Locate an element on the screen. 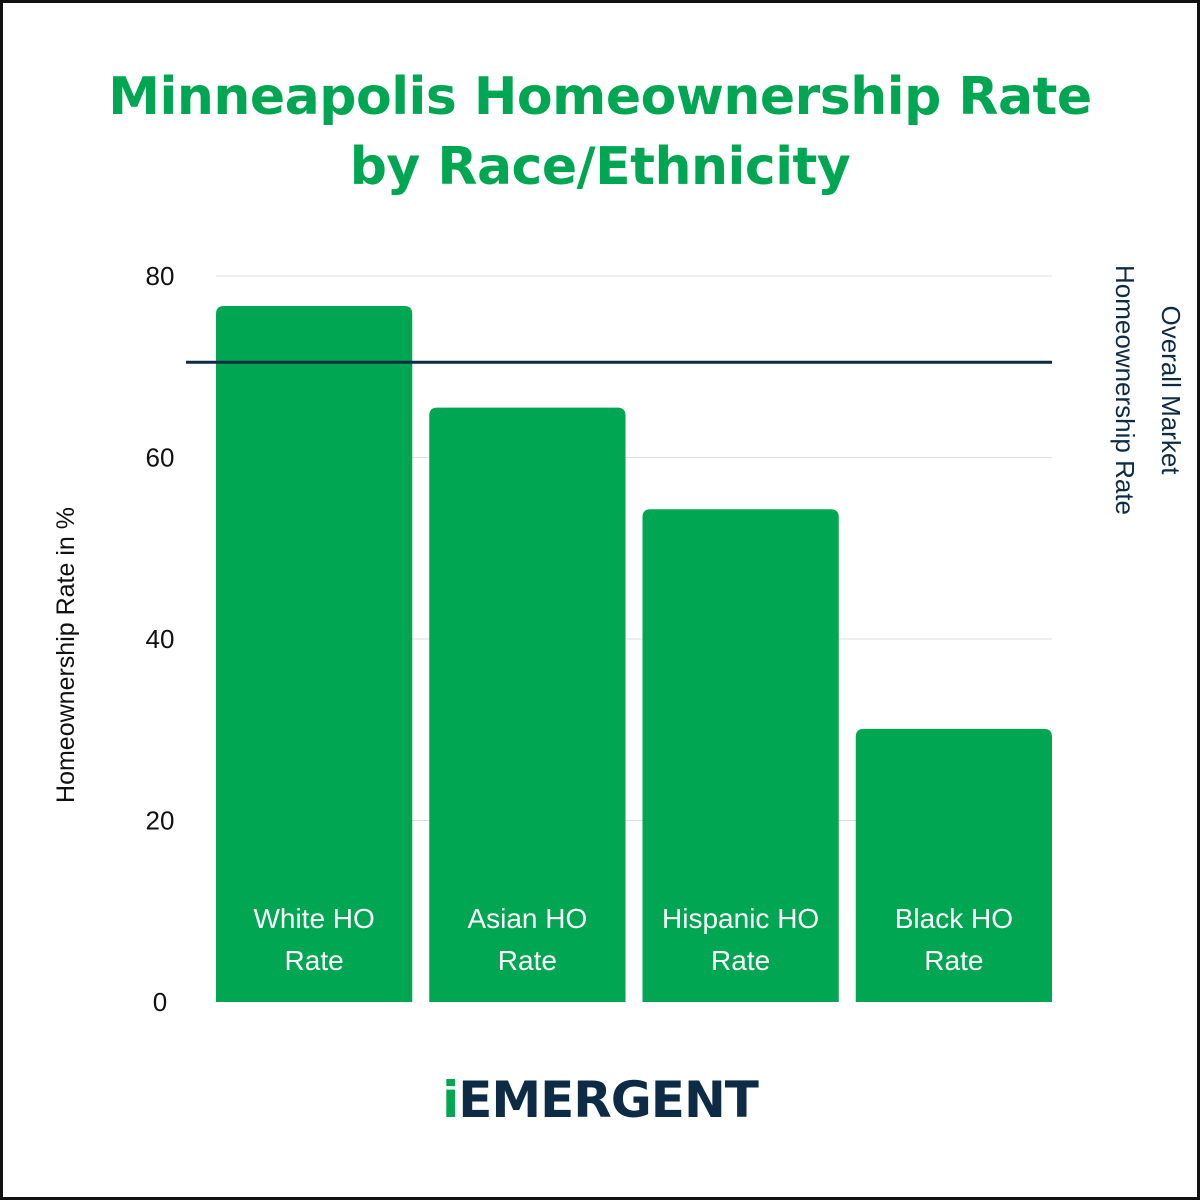 The image size is (1200, 1200). logo-wordmark: EMERGENT is located at coordinates (608, 1100).